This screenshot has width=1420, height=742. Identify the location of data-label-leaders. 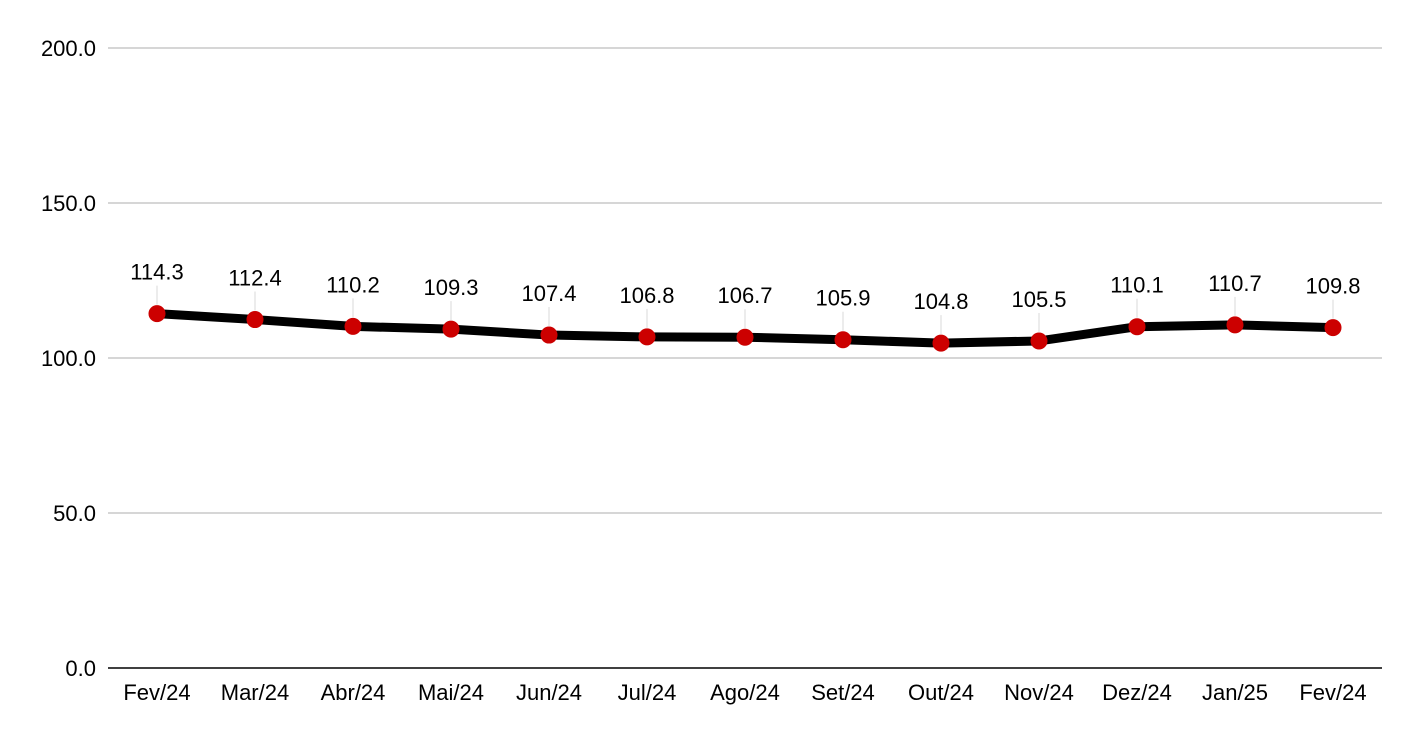
(745, 310).